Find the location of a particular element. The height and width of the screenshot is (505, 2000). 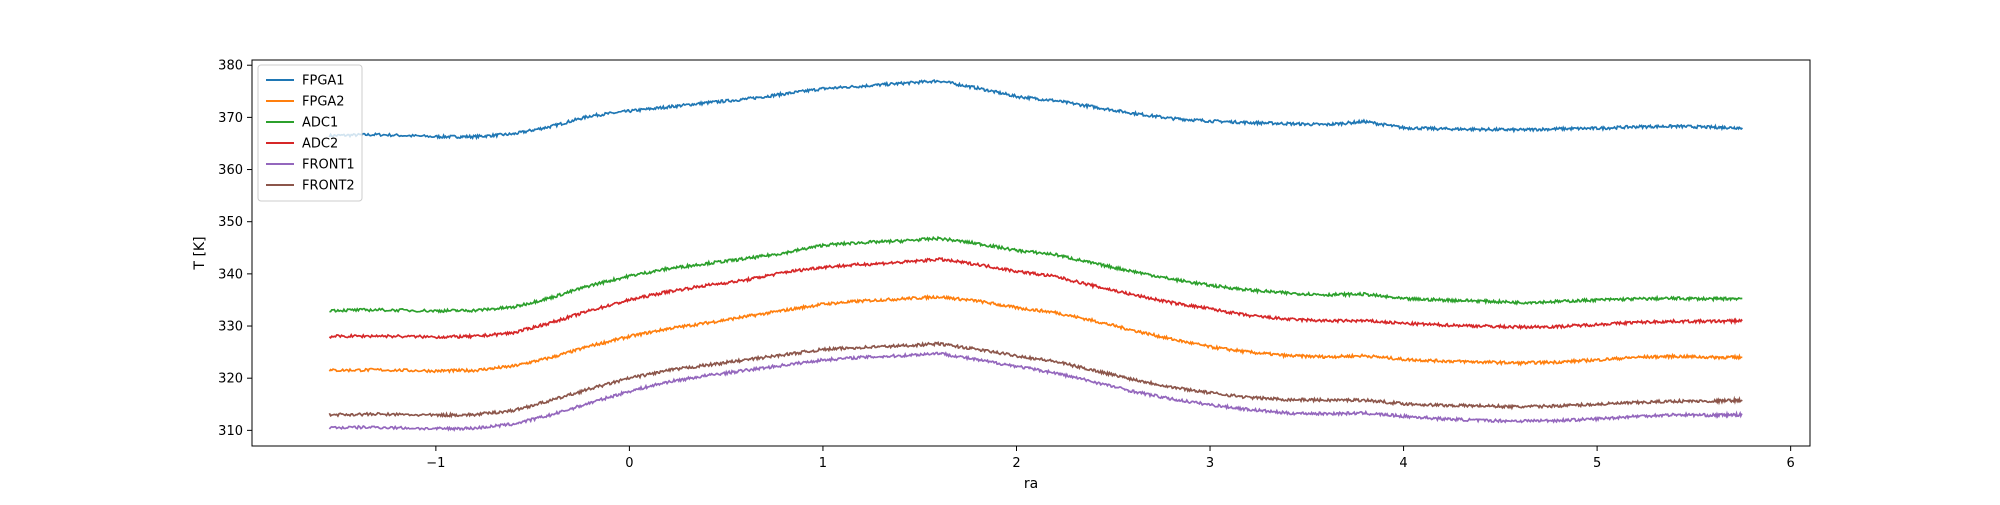

y-tick-label: 360 is located at coordinates (230, 170).